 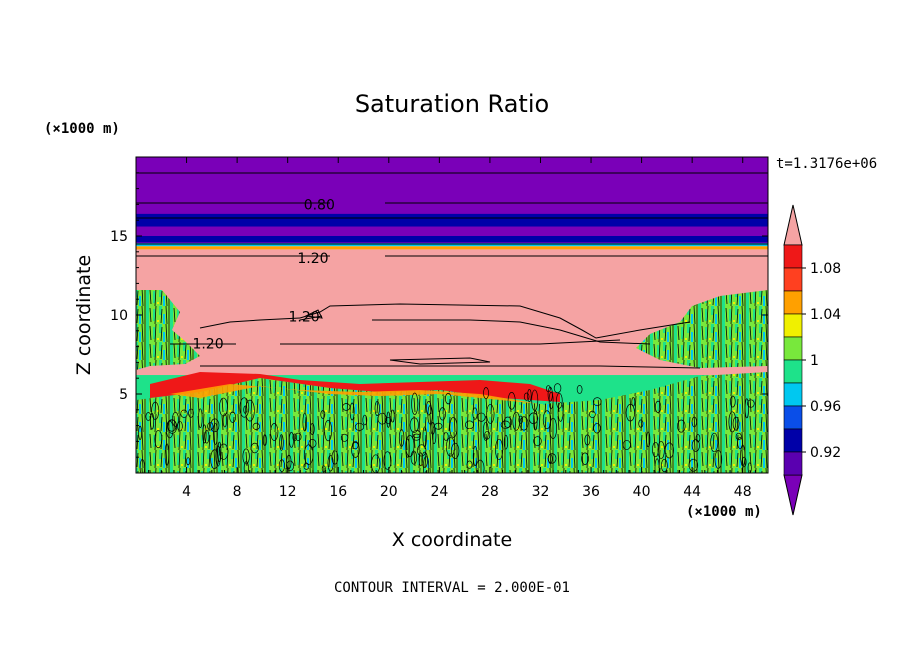 I want to click on y-tick-label: 5, so click(x=123, y=395).